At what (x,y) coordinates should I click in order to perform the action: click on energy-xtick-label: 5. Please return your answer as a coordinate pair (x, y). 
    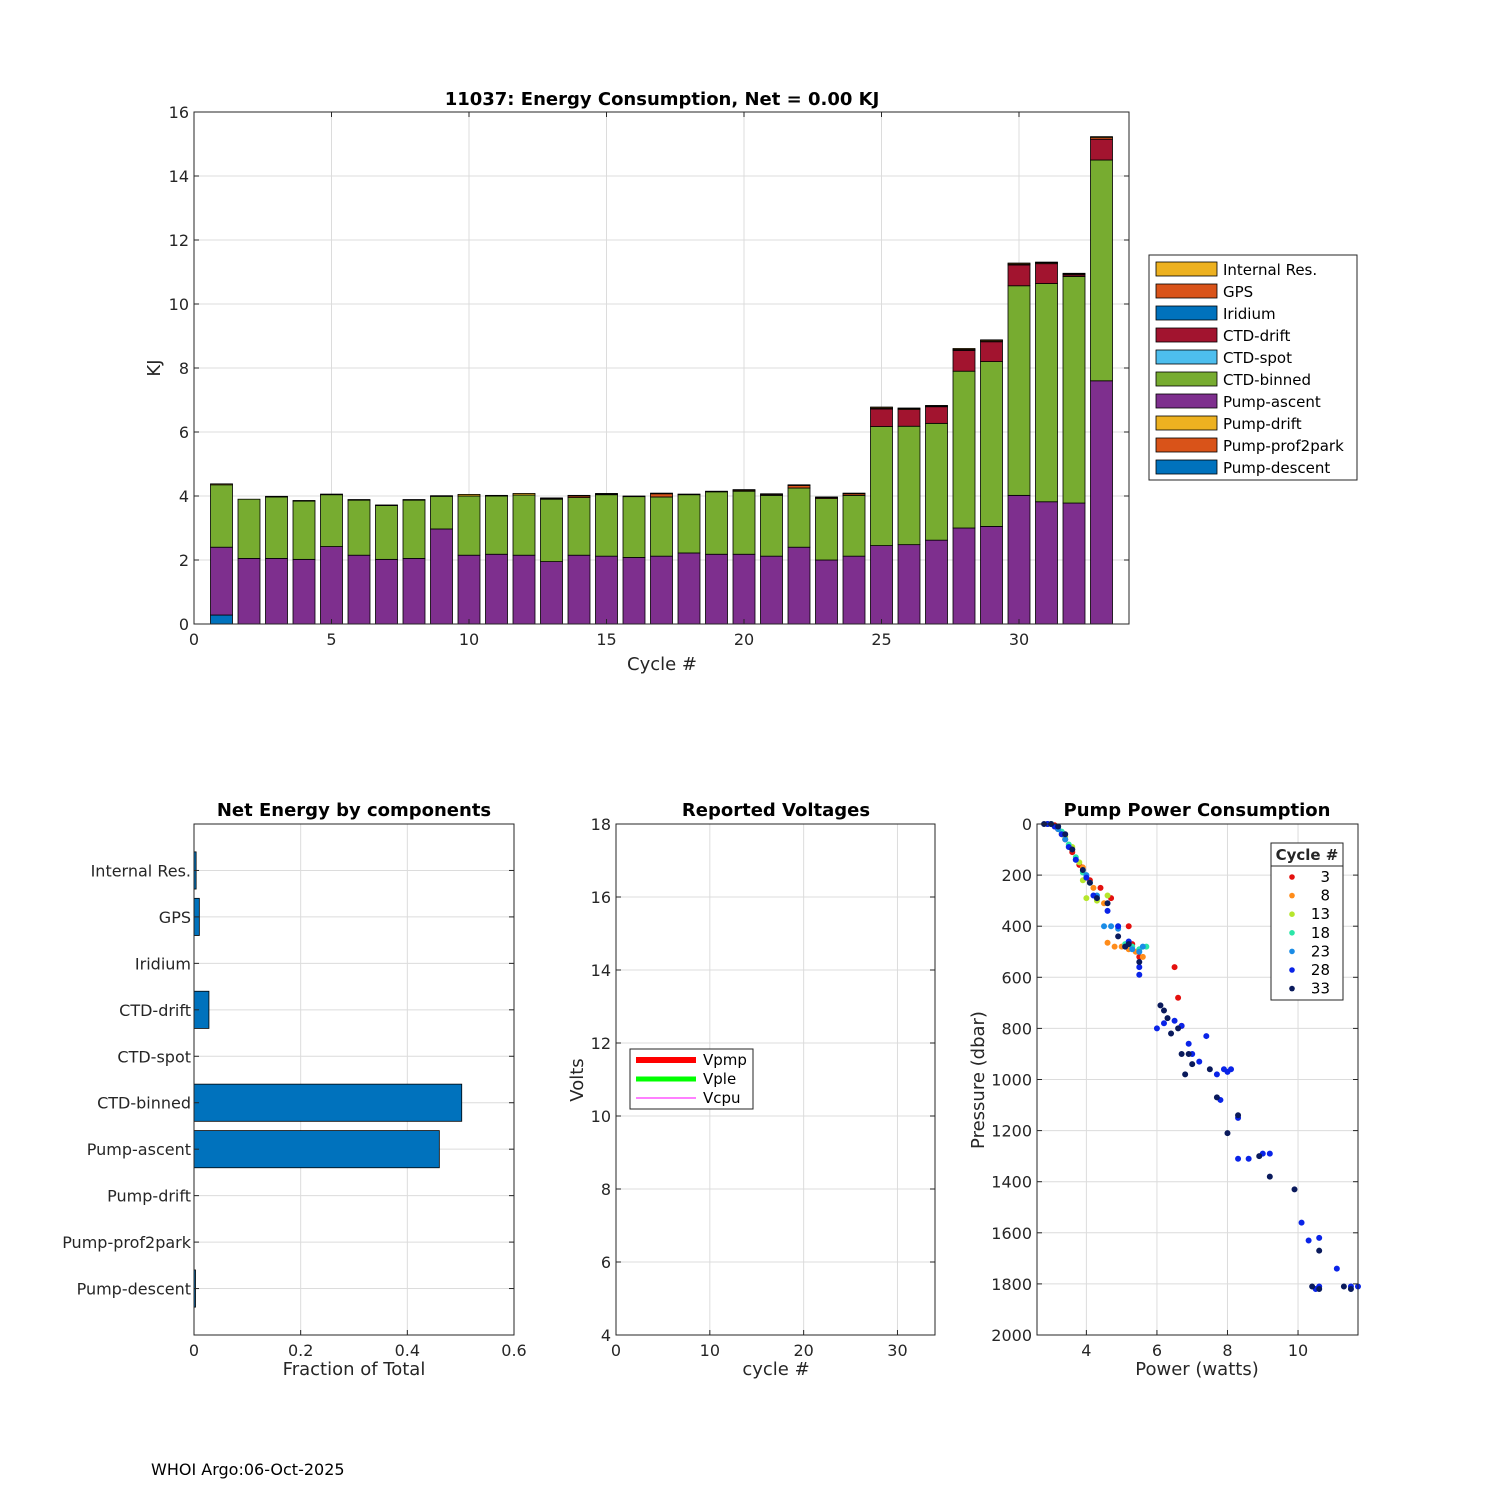
    Looking at the image, I should click on (331, 639).